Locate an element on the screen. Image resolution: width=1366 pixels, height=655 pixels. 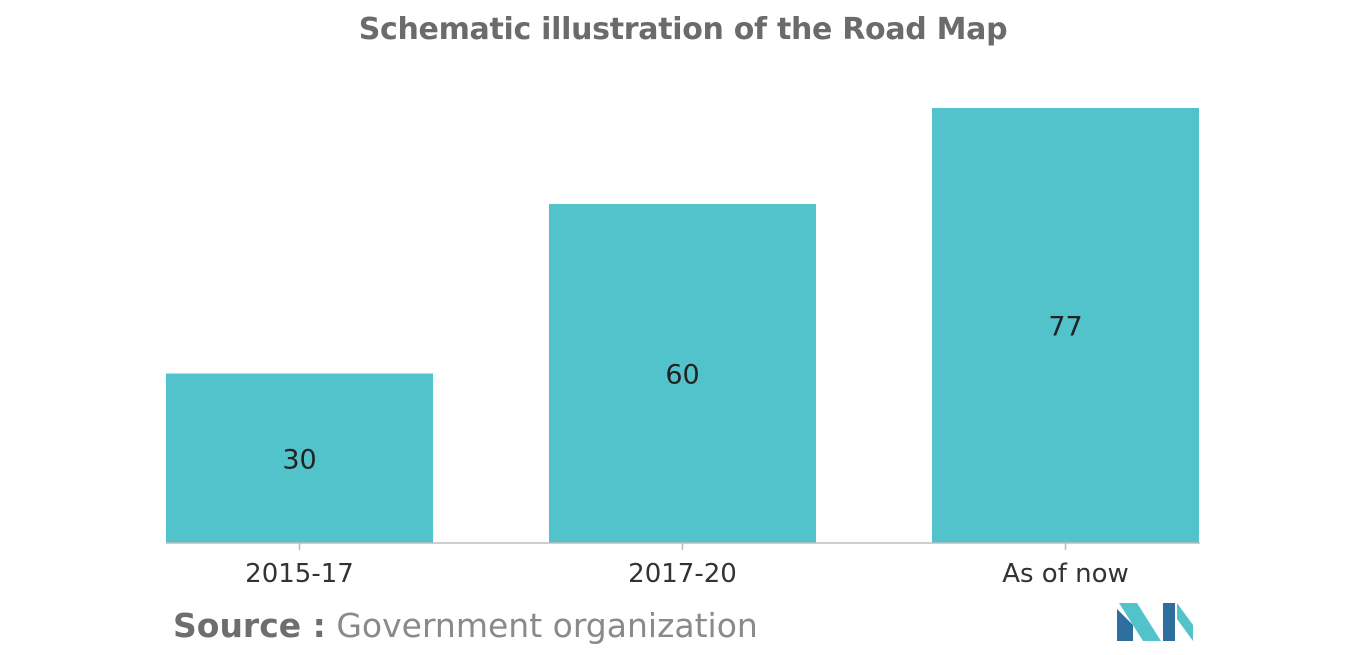
chart-title: Schematic illustration of the Road Map is located at coordinates (683, 29).